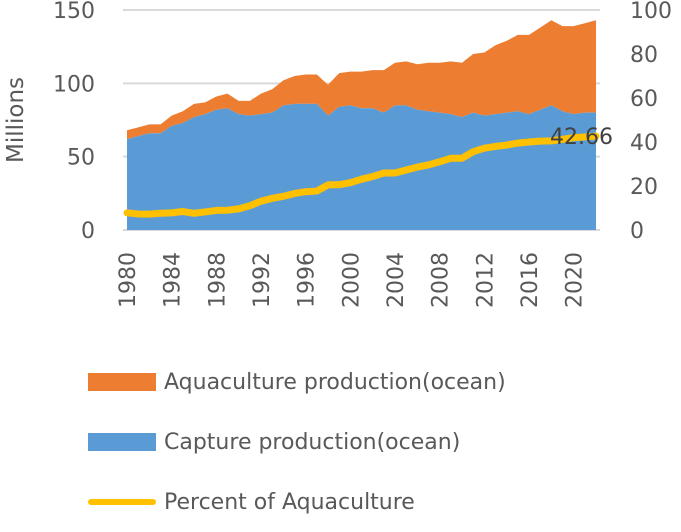  What do you see at coordinates (644, 187) in the screenshot?
I see `y2-tick-label-20: 20` at bounding box center [644, 187].